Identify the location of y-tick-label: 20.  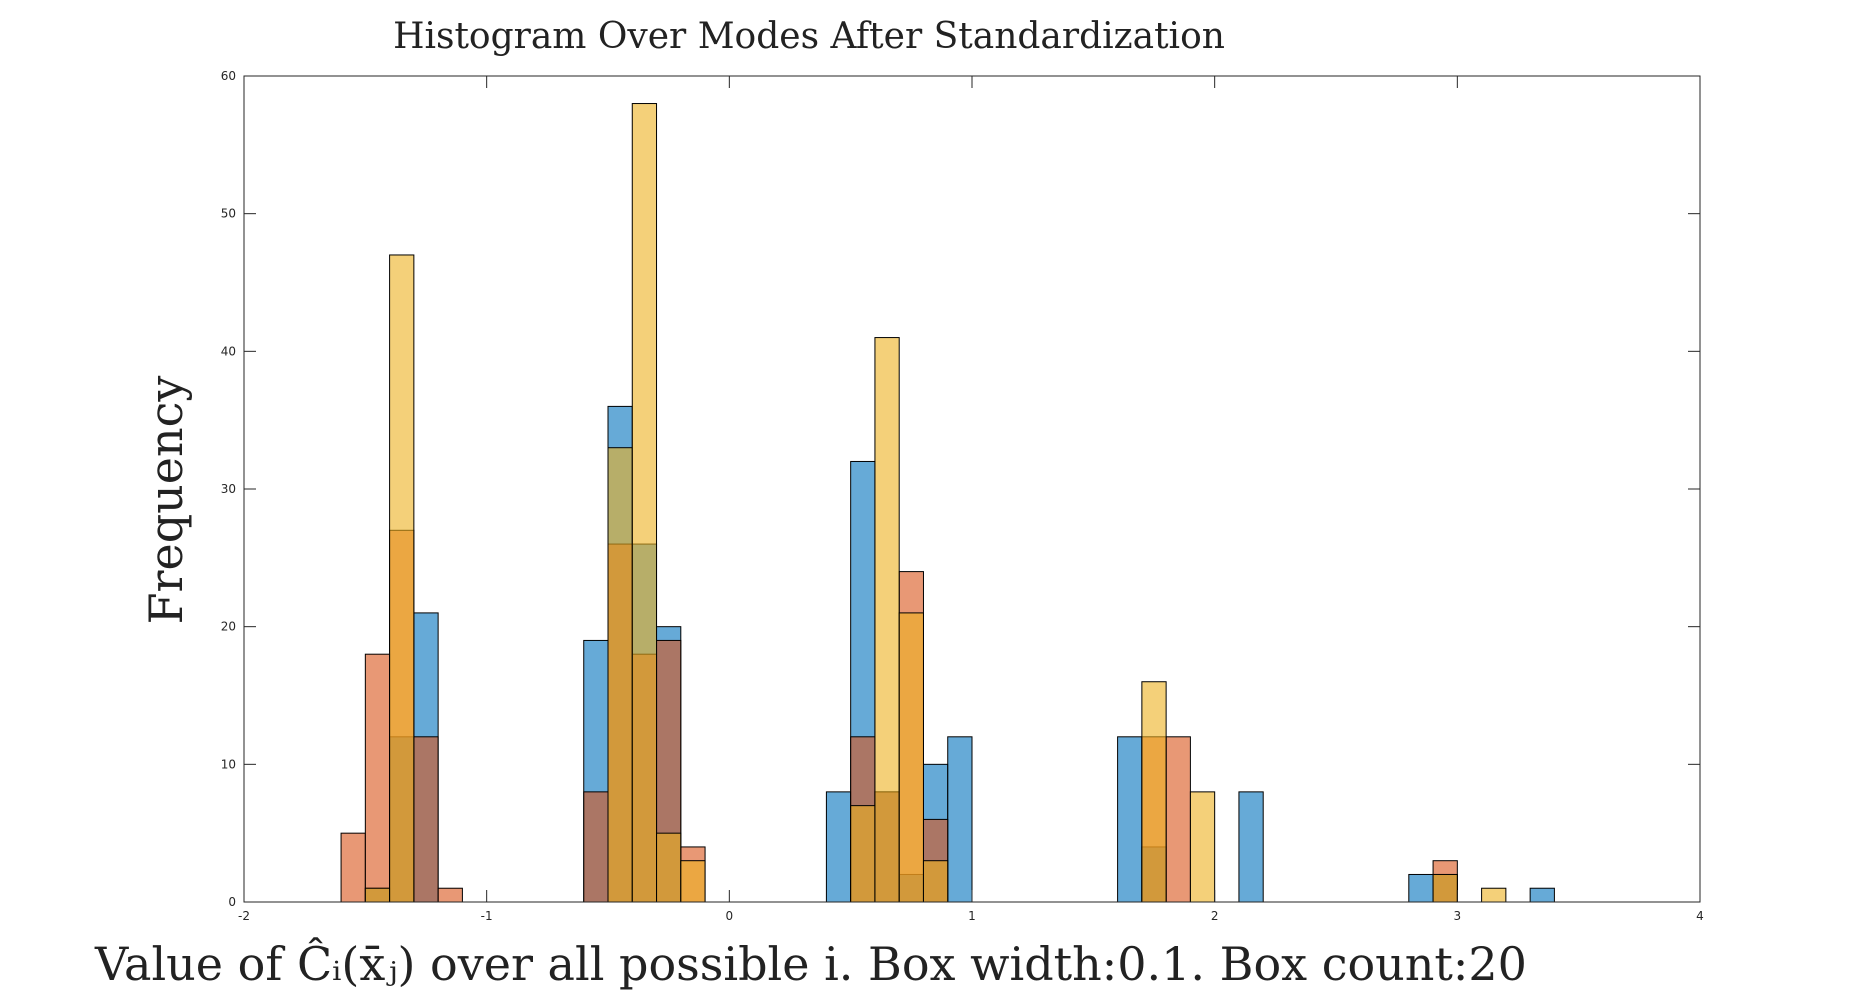
(228, 627).